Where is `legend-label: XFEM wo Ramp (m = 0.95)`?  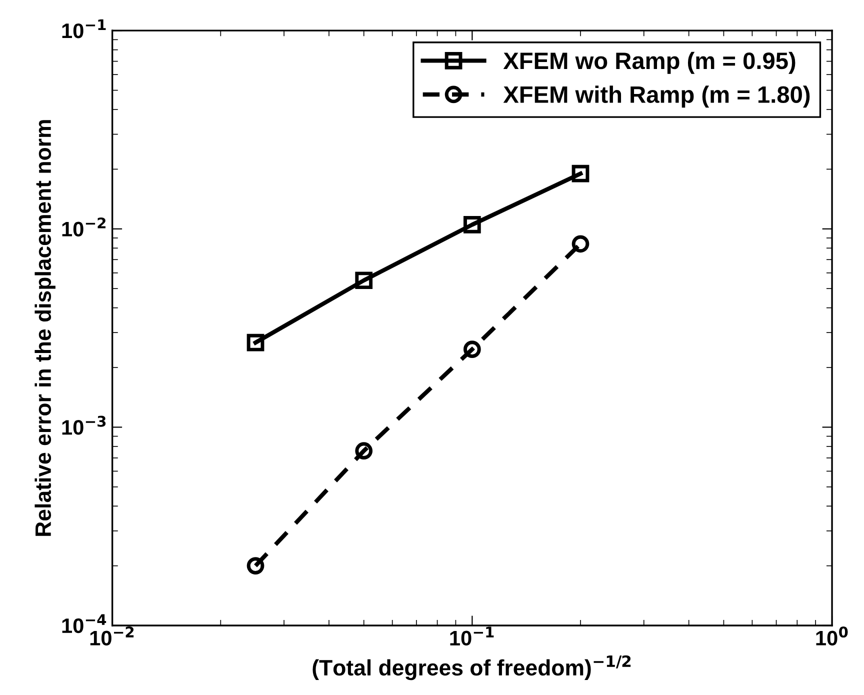
legend-label: XFEM wo Ramp (m = 0.95) is located at coordinates (649, 63).